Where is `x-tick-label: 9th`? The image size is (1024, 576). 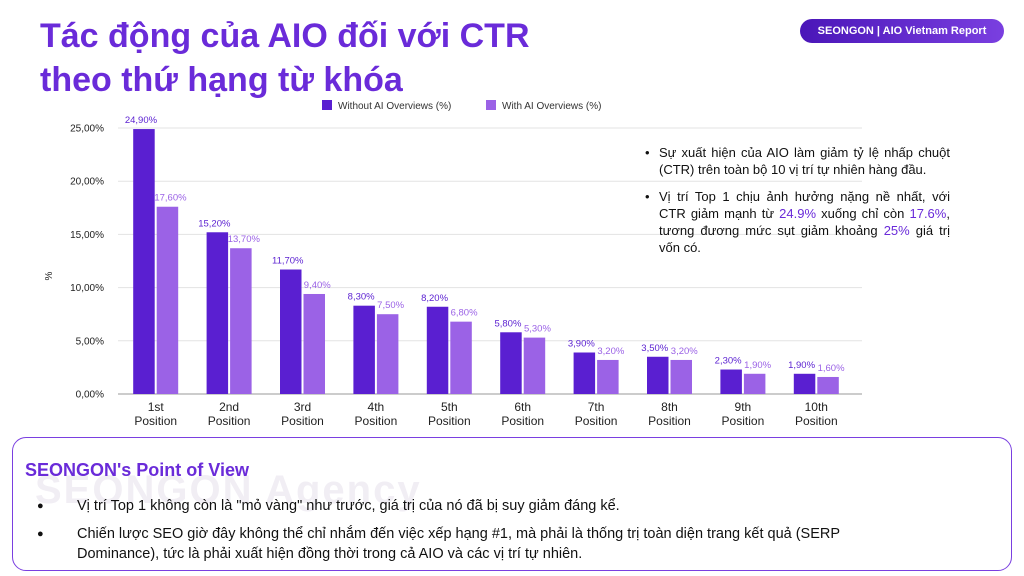 x-tick-label: 9th is located at coordinates (743, 407).